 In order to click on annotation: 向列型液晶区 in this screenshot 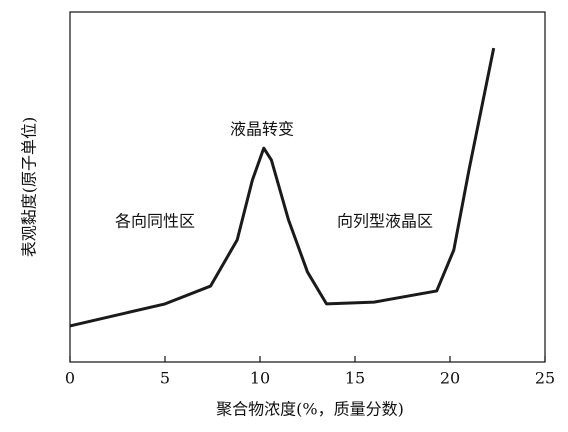, I will do `click(385, 221)`.